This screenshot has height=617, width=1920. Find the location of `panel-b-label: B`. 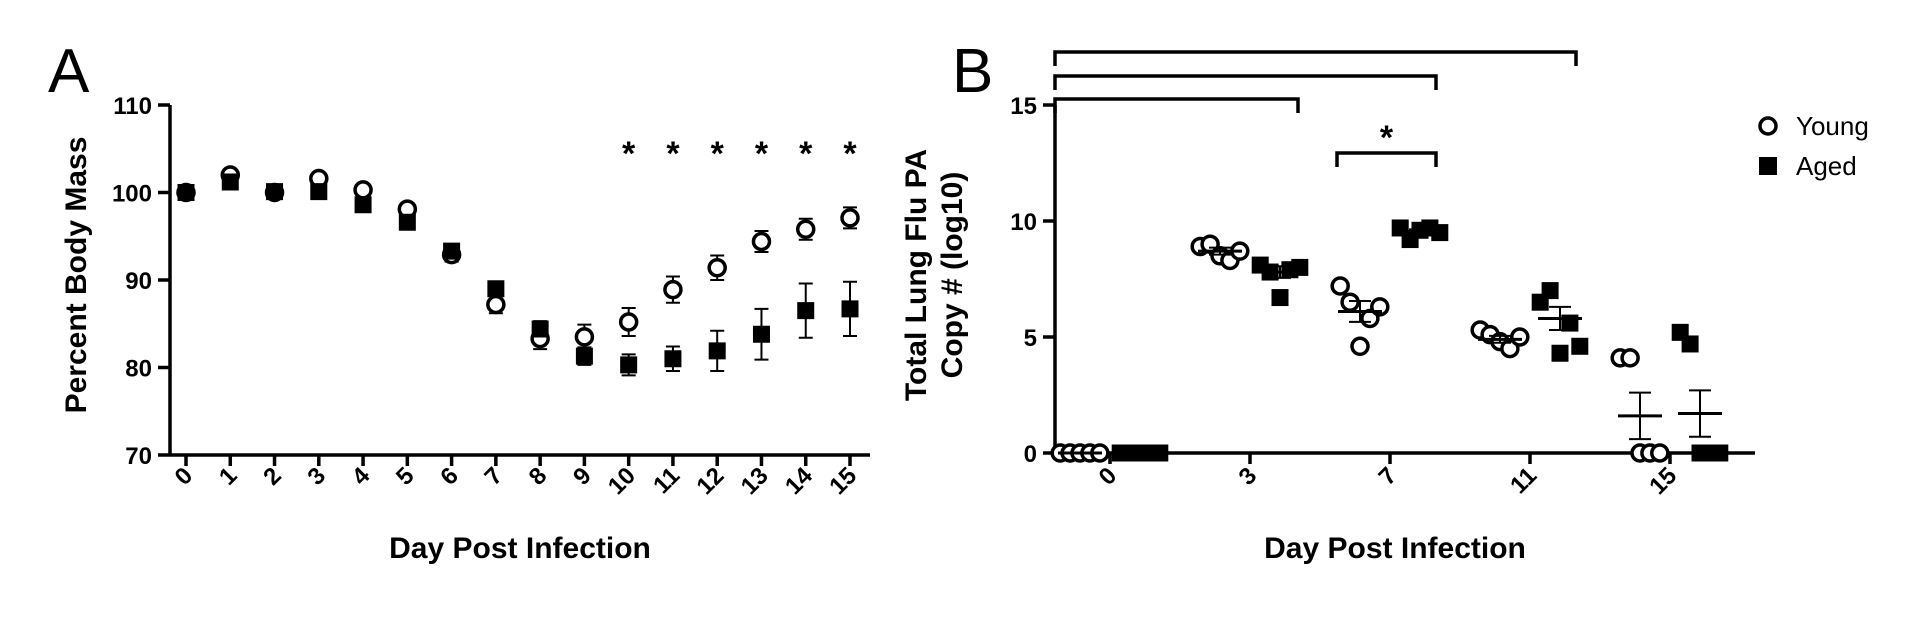

panel-b-label: B is located at coordinates (972, 71).